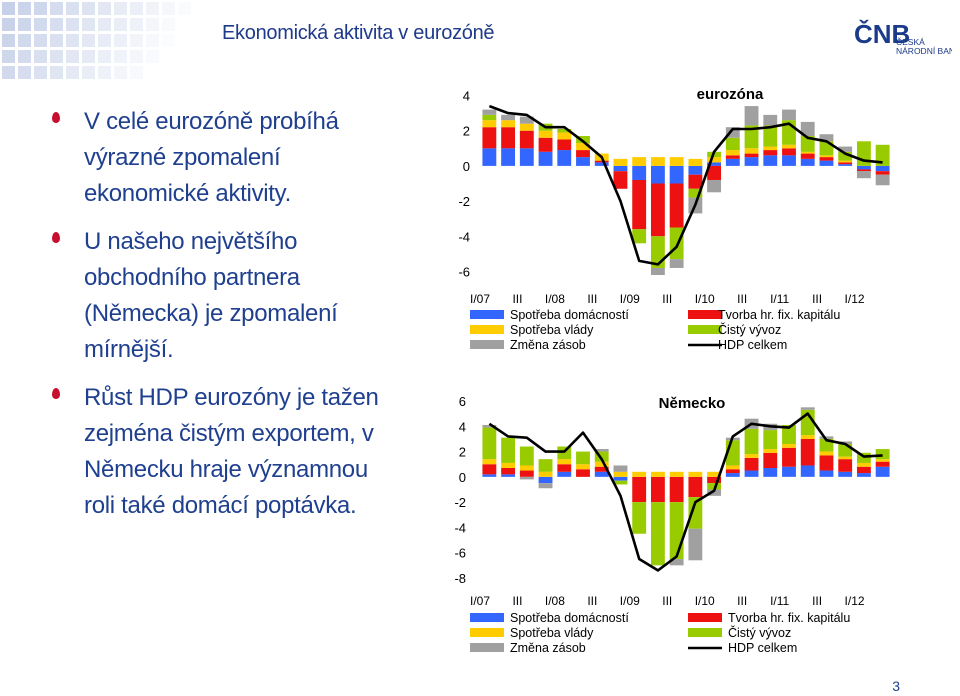 The image size is (960, 696). I want to click on cnb-logo: ČNB ČESKÁ NÁRODNÍ BANKA, so click(902, 40).